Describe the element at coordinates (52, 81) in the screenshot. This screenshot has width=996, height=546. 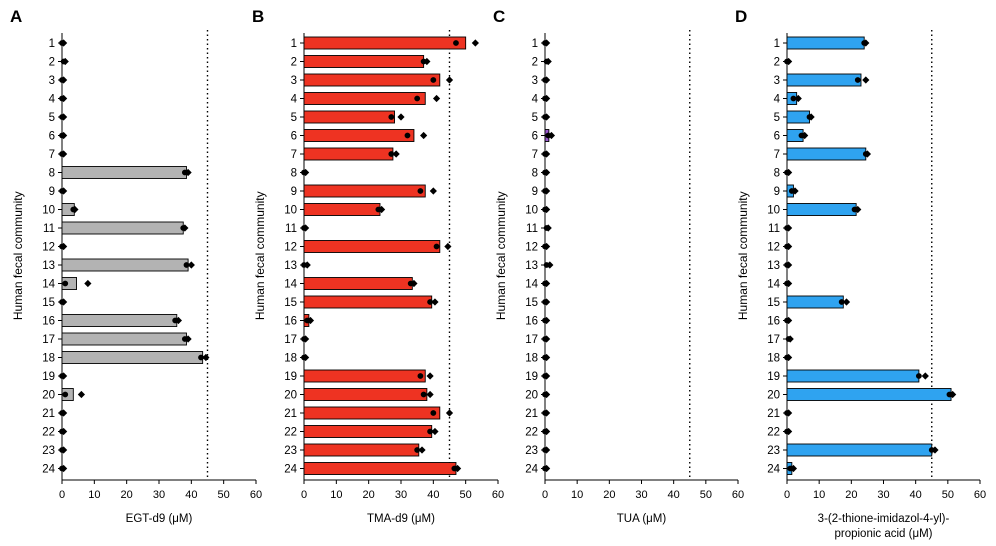
I see `y-tick-label: 3` at that location.